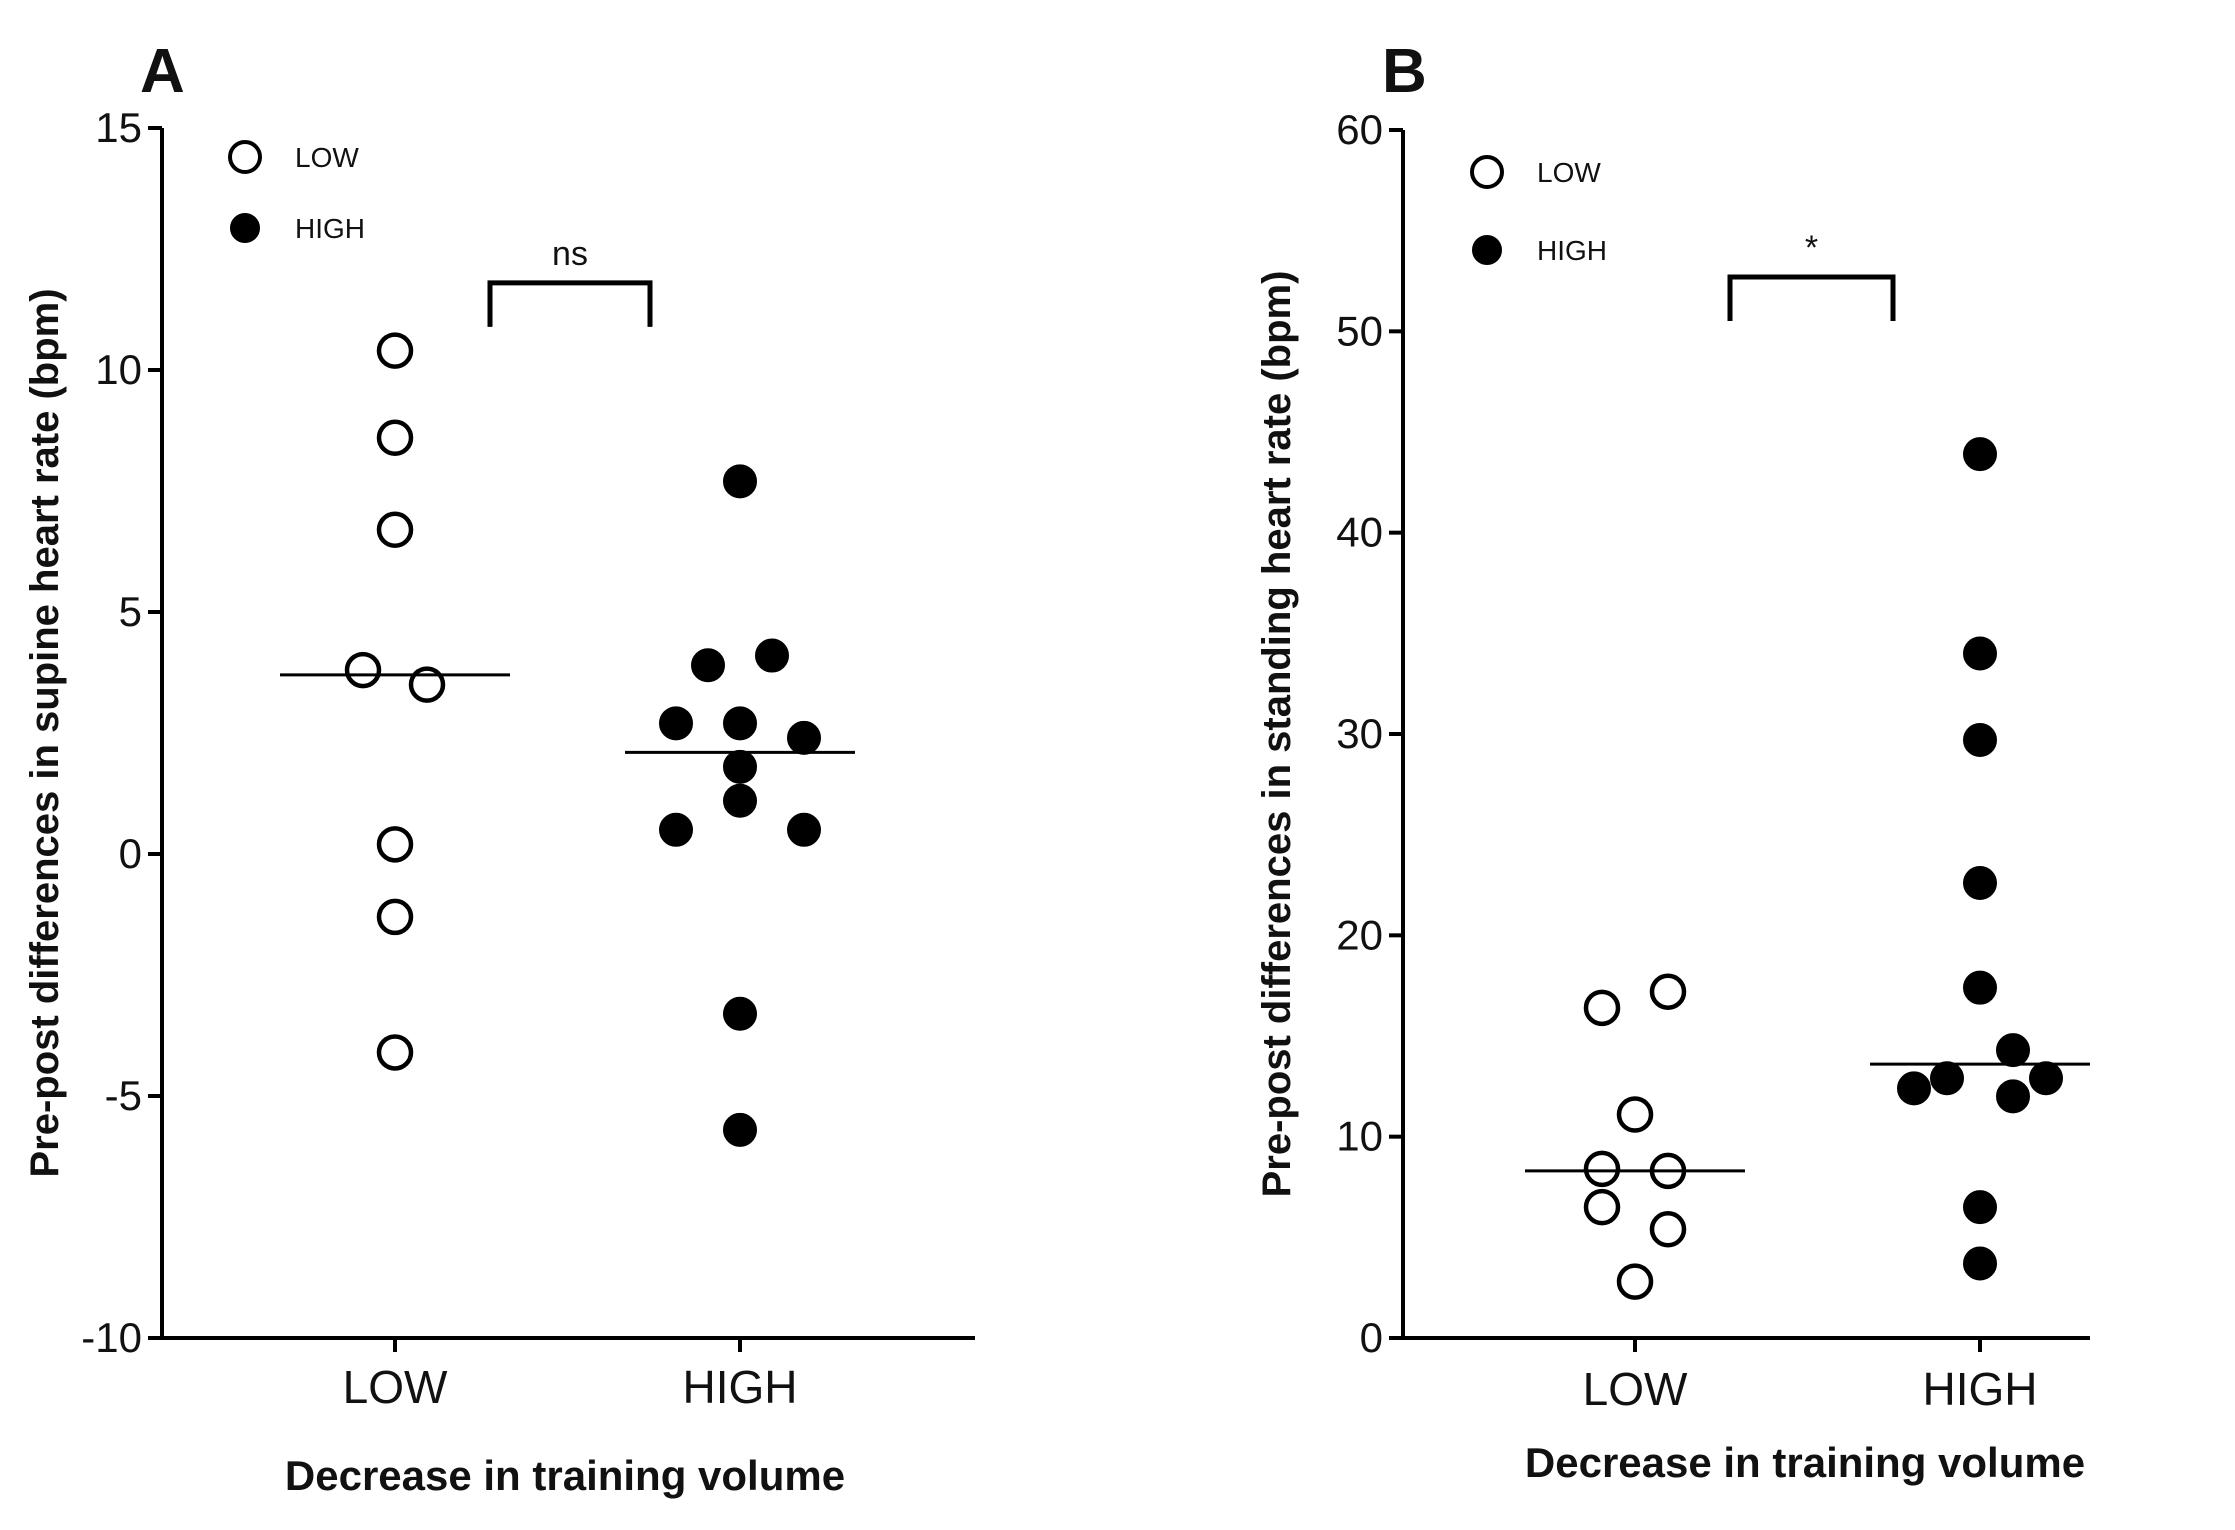 The height and width of the screenshot is (1530, 2235). What do you see at coordinates (123, 1095) in the screenshot?
I see `panel-a-y-tick-label: -5` at bounding box center [123, 1095].